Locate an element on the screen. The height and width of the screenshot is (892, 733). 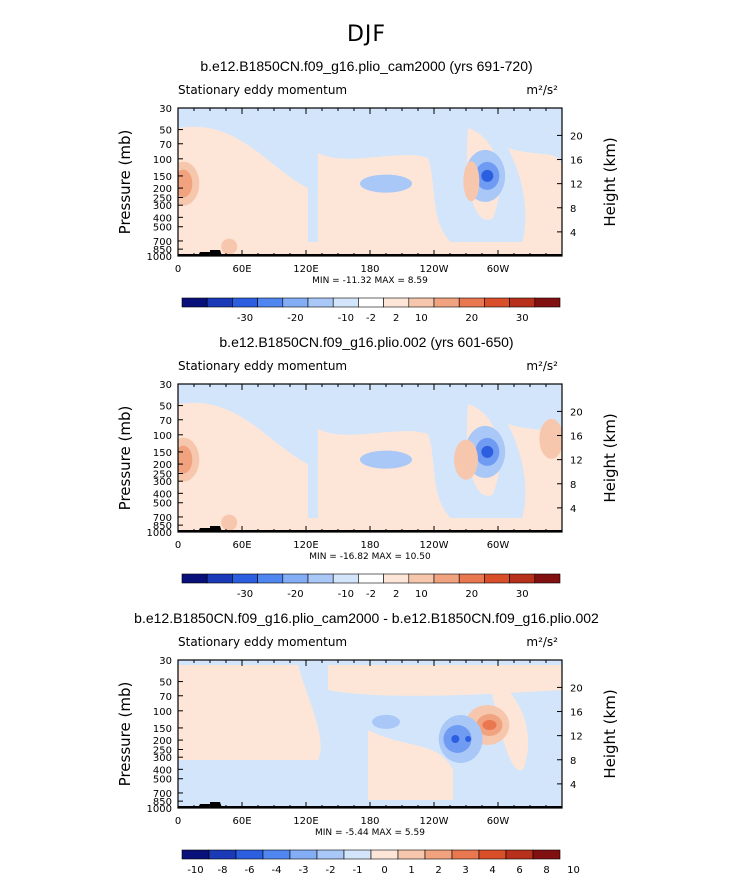
pressure-tick-label: 700 is located at coordinates (162, 518).